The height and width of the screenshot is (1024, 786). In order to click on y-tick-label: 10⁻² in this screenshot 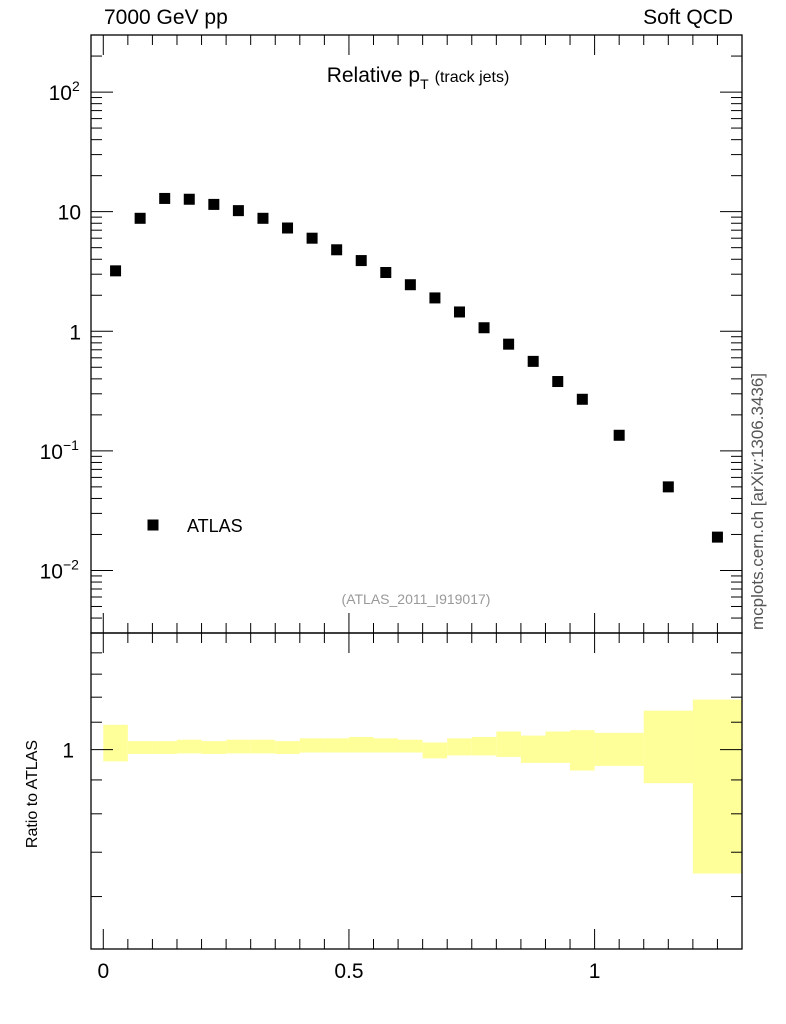, I will do `click(60, 569)`.